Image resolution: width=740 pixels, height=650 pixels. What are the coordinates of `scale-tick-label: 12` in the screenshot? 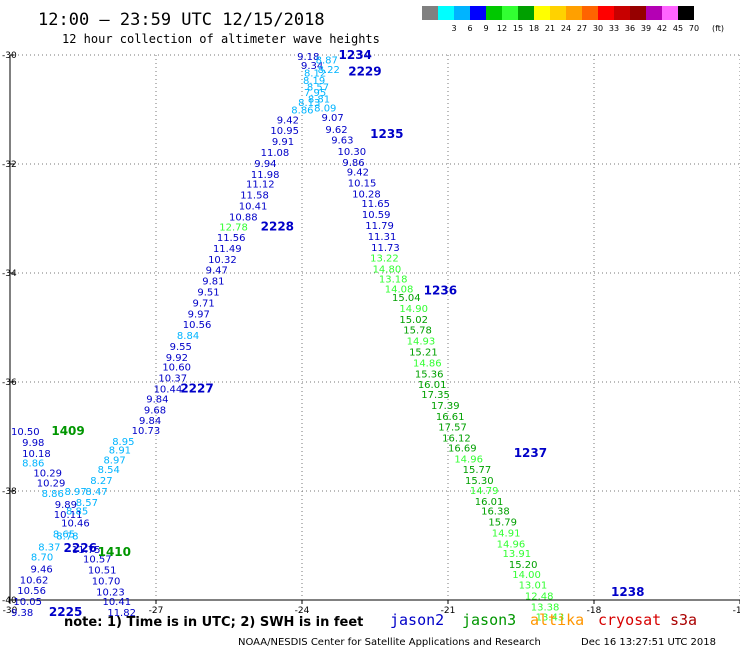 It's located at (502, 28).